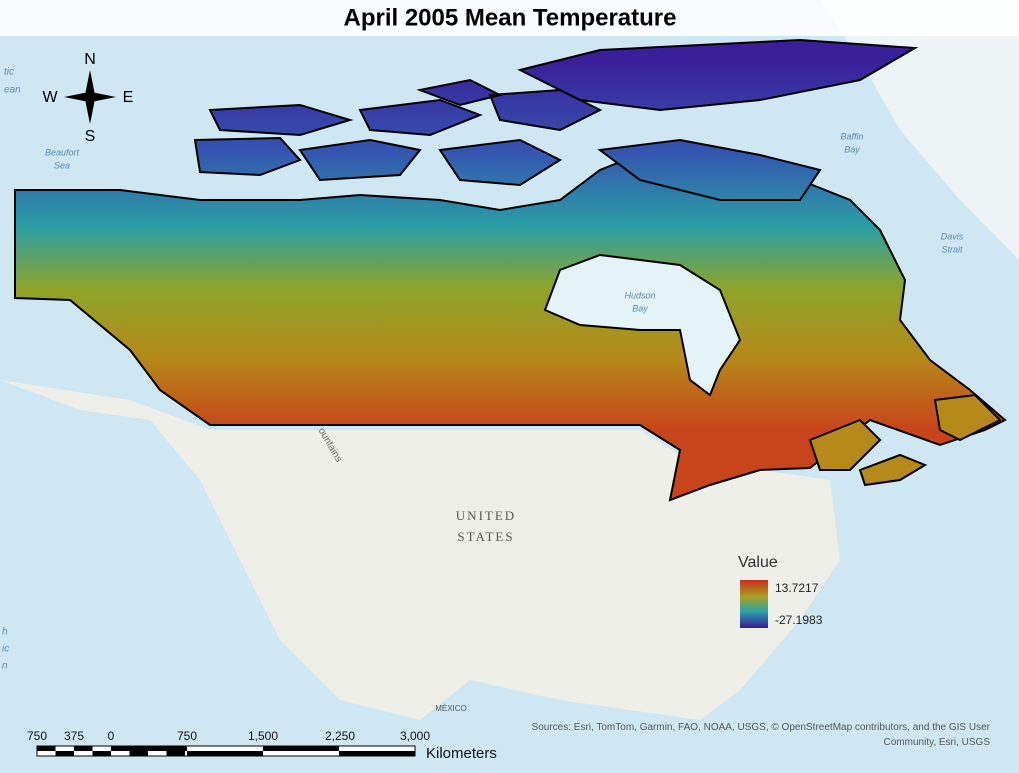  I want to click on compass-e: E, so click(128, 97).